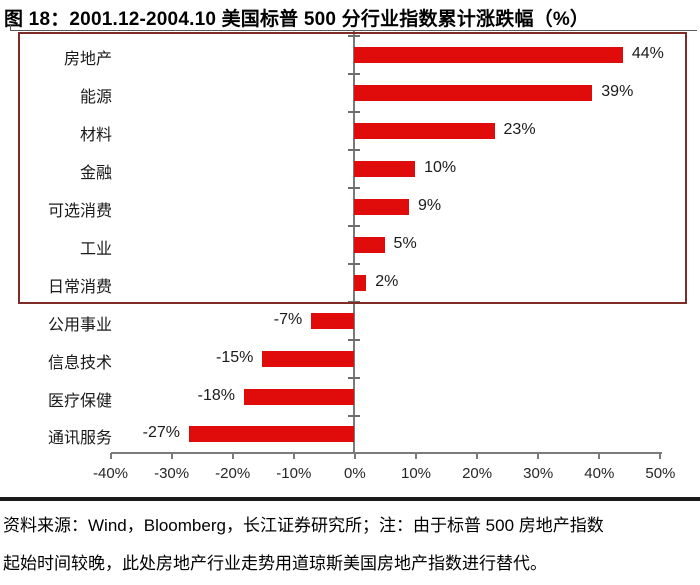  What do you see at coordinates (79, 287) in the screenshot?
I see `category-label: 日常消费` at bounding box center [79, 287].